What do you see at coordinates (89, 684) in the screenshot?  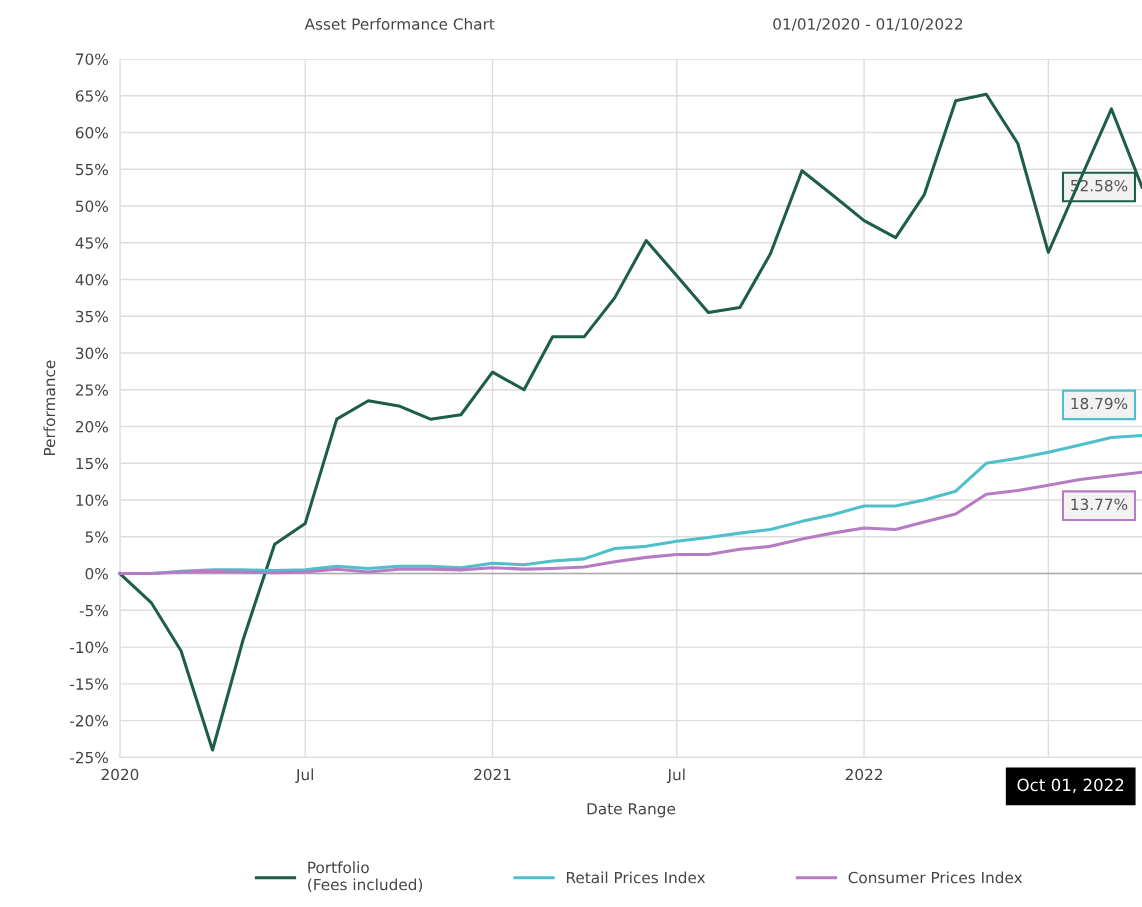 I see `y-tick-label: -15%` at bounding box center [89, 684].